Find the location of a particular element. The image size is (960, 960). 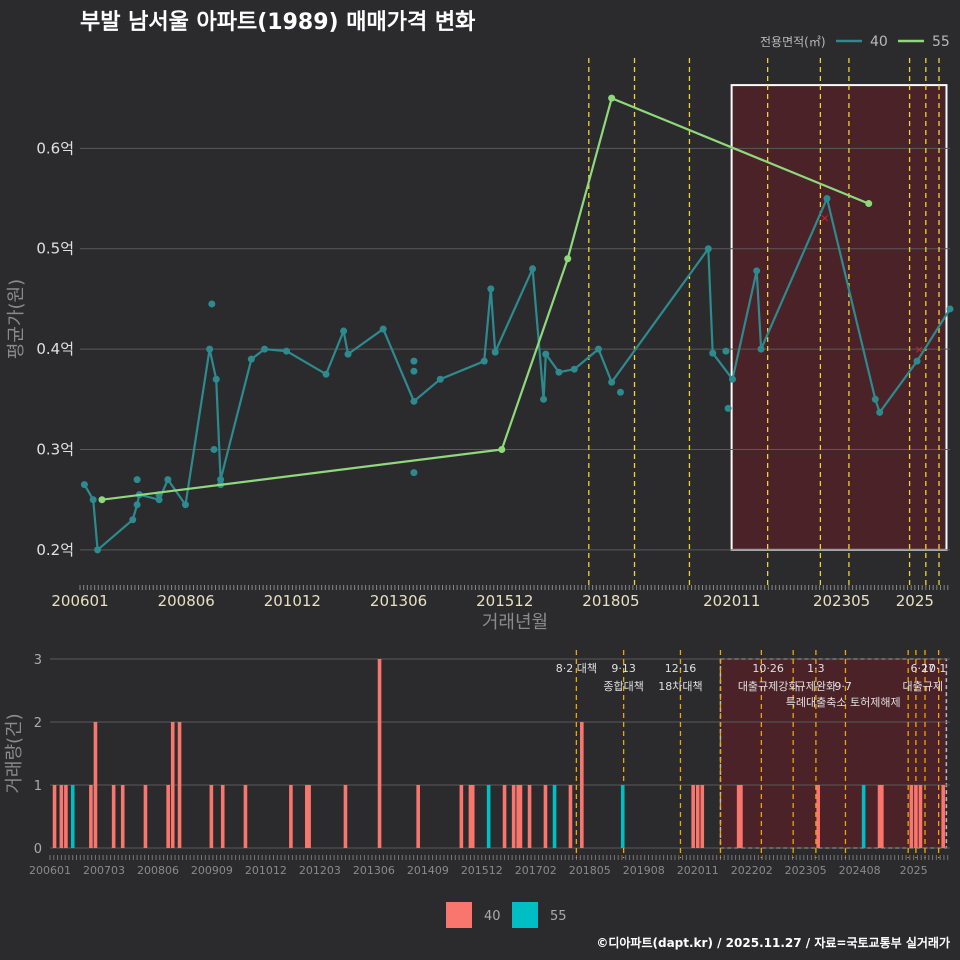

y-tick-label: 0.6억 is located at coordinates (55, 148).